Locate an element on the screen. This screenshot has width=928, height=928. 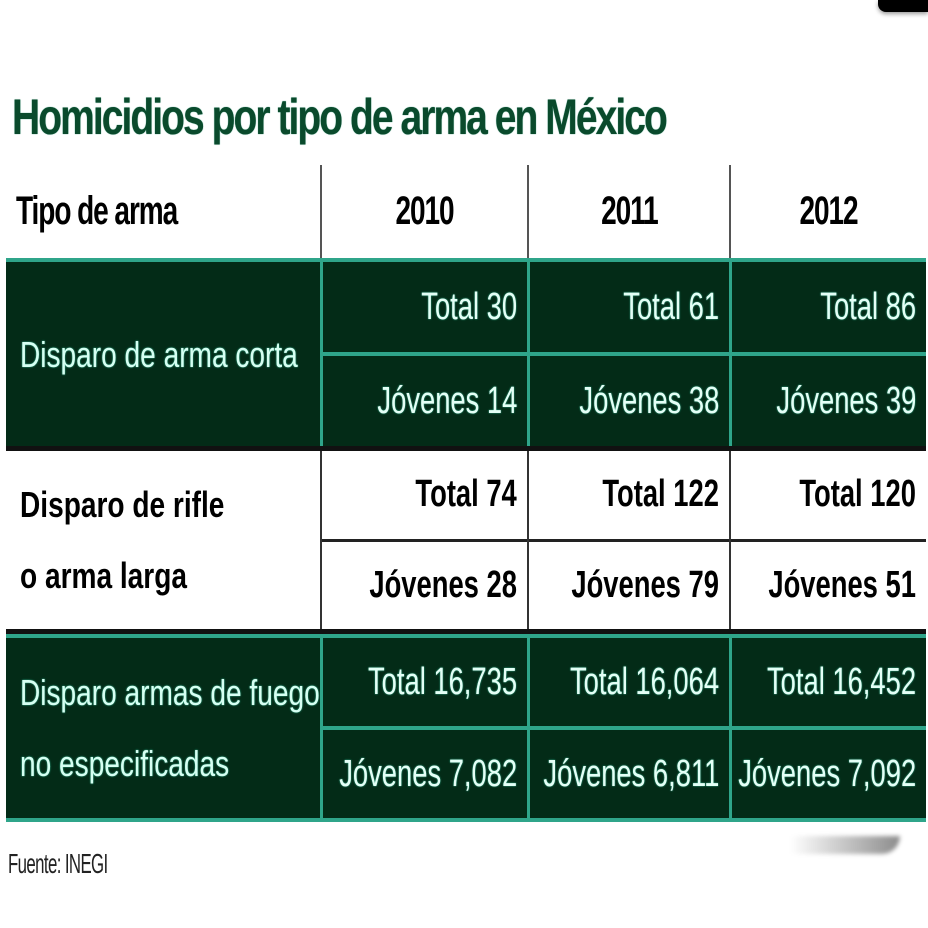
year-col-2010: Total 74 Jóvenes 28 is located at coordinates (423, 540).